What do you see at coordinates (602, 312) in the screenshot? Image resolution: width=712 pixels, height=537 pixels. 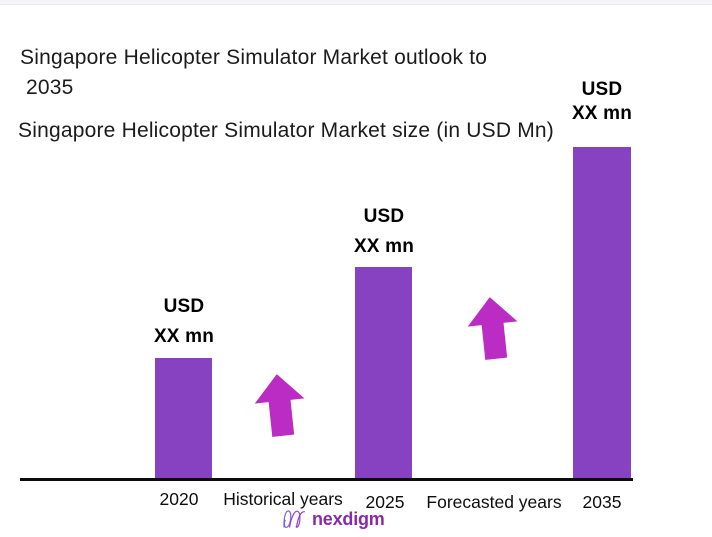 I see `bar-2035` at bounding box center [602, 312].